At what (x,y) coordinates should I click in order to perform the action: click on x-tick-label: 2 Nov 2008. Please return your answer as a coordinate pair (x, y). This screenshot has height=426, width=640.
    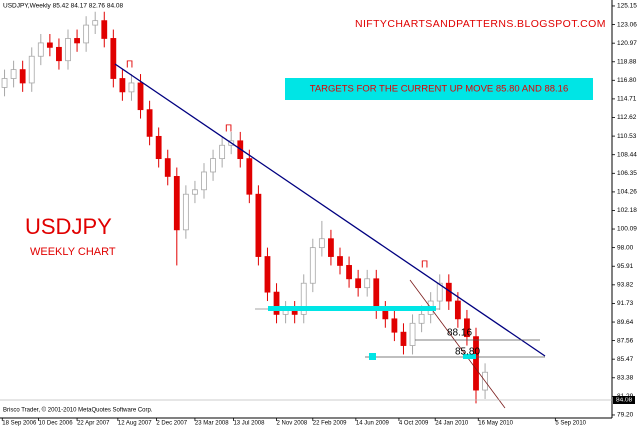
    Looking at the image, I should click on (292, 423).